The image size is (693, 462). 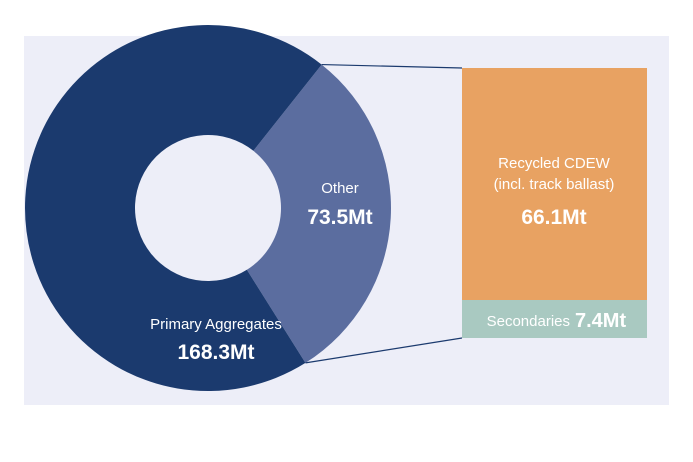 I want to click on segment-sublabel-recycled-cdew: (incl. track ballast), so click(x=554, y=184).